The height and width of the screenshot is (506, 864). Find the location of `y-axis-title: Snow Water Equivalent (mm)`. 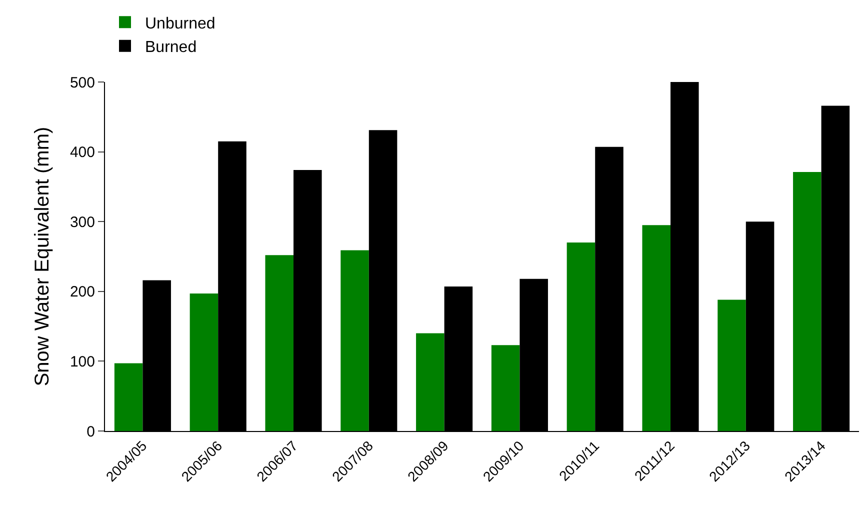

y-axis-title: Snow Water Equivalent (mm) is located at coordinates (42, 256).